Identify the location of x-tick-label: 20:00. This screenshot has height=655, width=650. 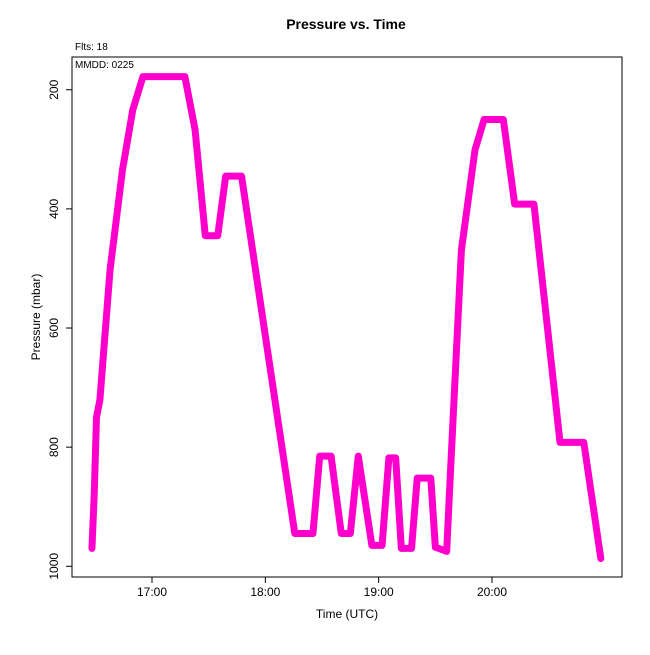
(492, 592).